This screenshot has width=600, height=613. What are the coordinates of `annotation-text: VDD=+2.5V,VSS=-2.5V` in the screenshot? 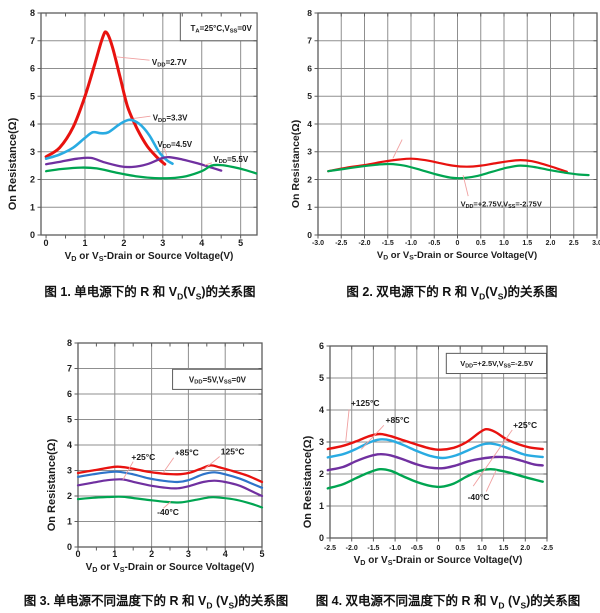 It's located at (496, 364).